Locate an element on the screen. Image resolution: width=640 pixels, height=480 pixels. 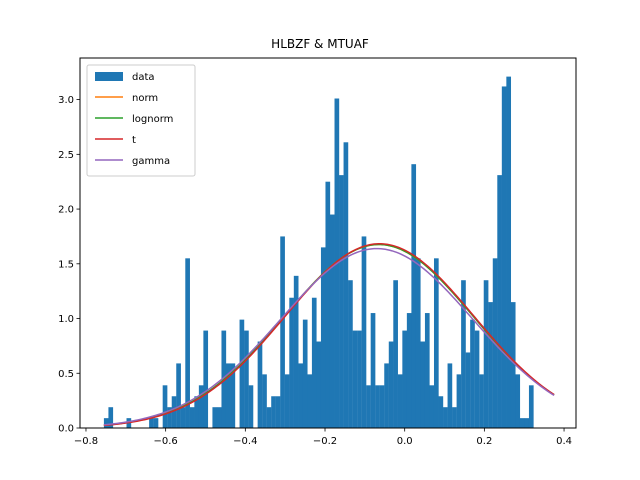
legend: data norm lognorm t gamma is located at coordinates (141, 120).